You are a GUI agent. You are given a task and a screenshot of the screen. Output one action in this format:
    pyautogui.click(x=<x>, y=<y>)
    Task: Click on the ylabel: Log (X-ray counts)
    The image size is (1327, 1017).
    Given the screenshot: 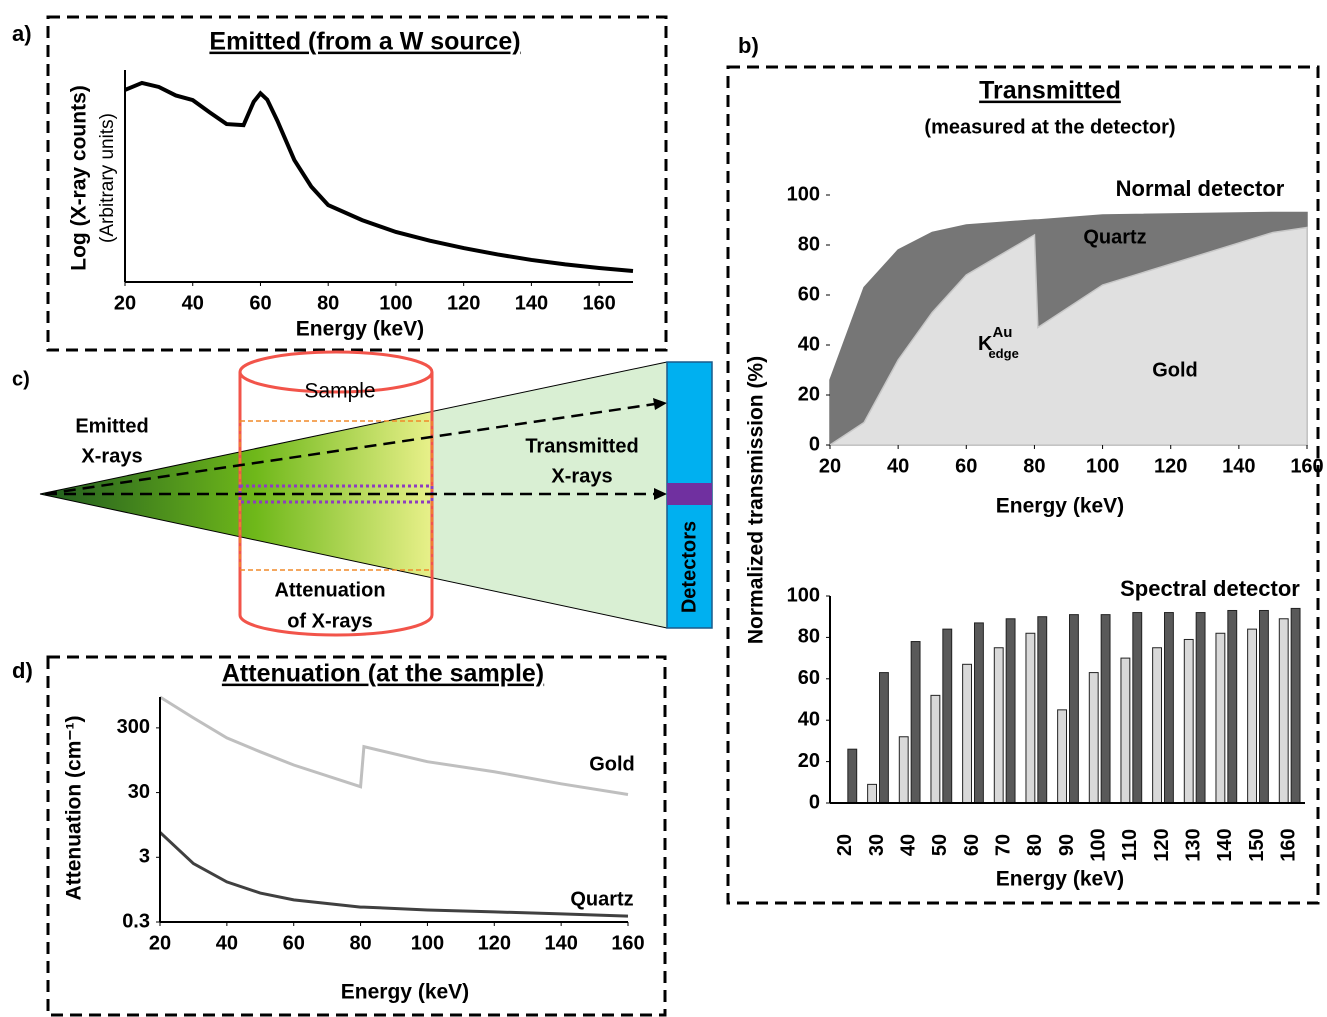 What is the action you would take?
    pyautogui.click(x=79, y=178)
    